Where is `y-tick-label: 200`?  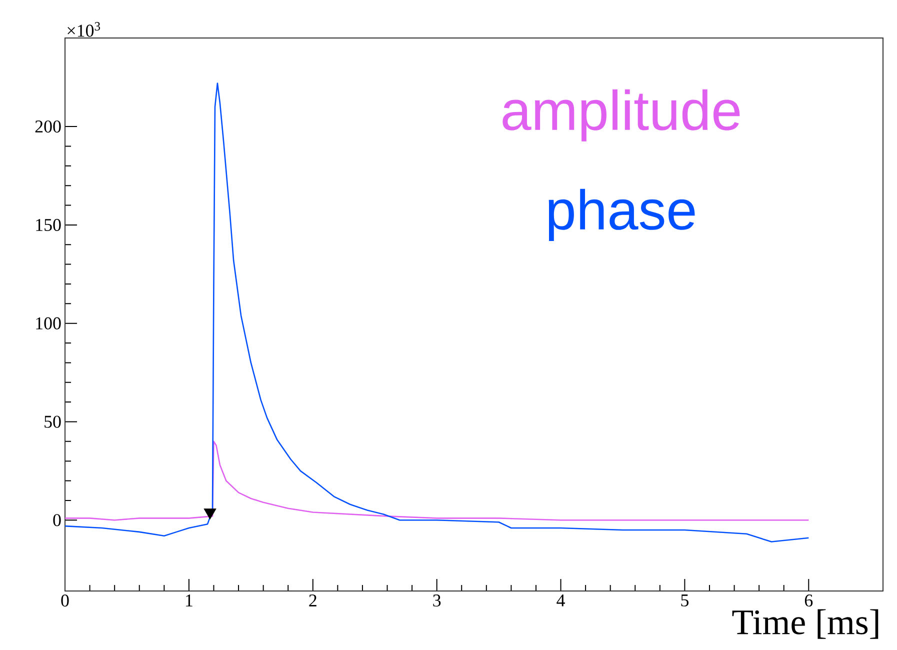 y-tick-label: 200 is located at coordinates (48, 126).